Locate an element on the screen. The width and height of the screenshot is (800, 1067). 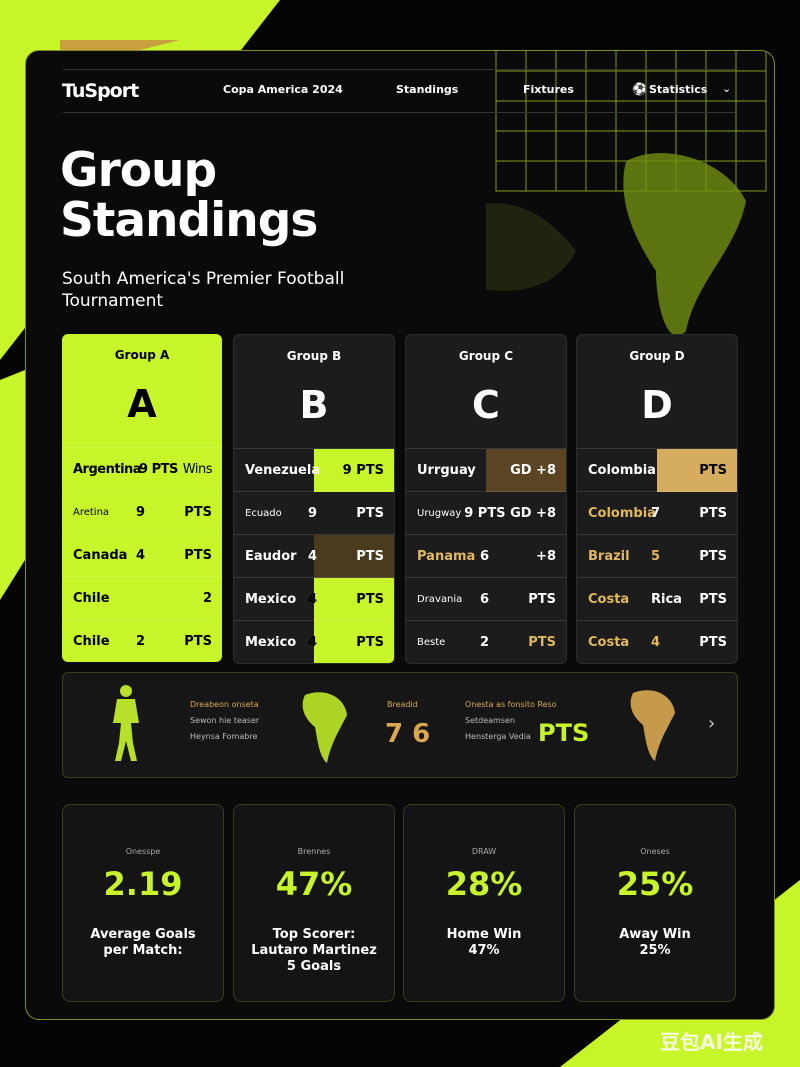
stat-caption: 25% is located at coordinates (655, 950).